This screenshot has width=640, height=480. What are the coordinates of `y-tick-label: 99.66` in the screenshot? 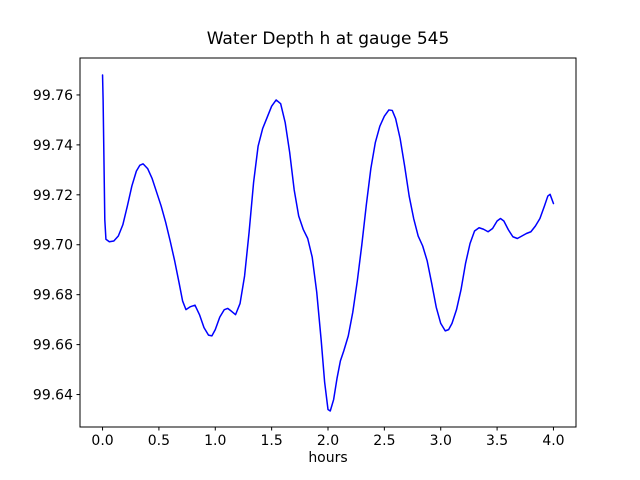 It's located at (53, 346).